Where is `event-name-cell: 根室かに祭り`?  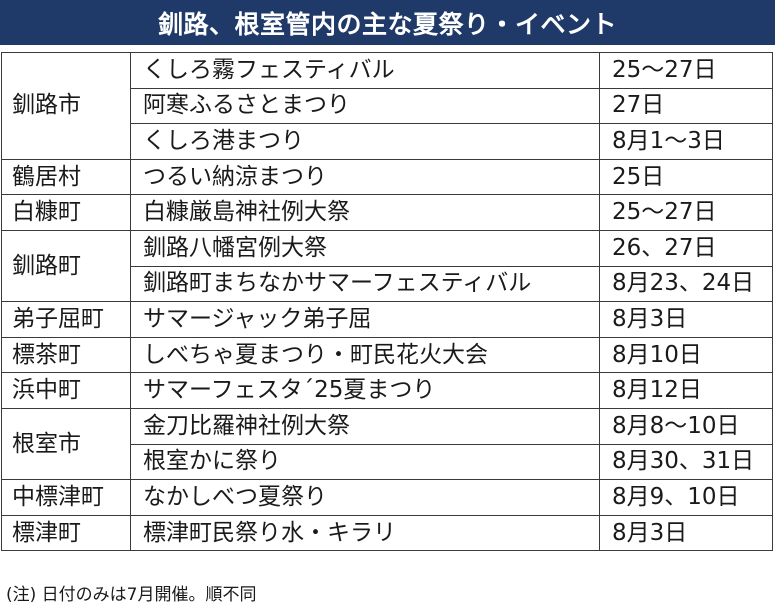
event-name-cell: 根室かに祭り is located at coordinates (365, 462).